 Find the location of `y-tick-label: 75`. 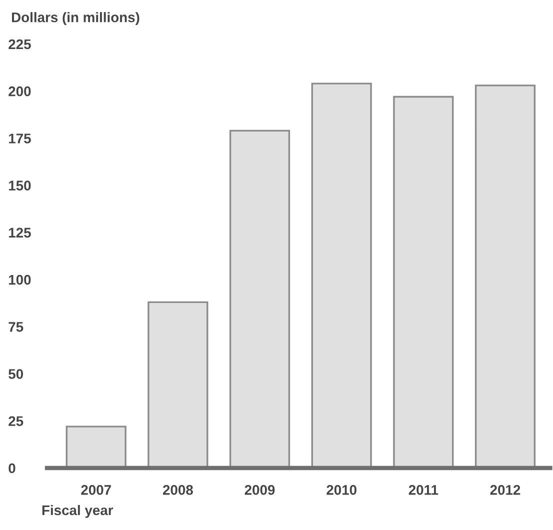

y-tick-label: 75 is located at coordinates (16, 327).